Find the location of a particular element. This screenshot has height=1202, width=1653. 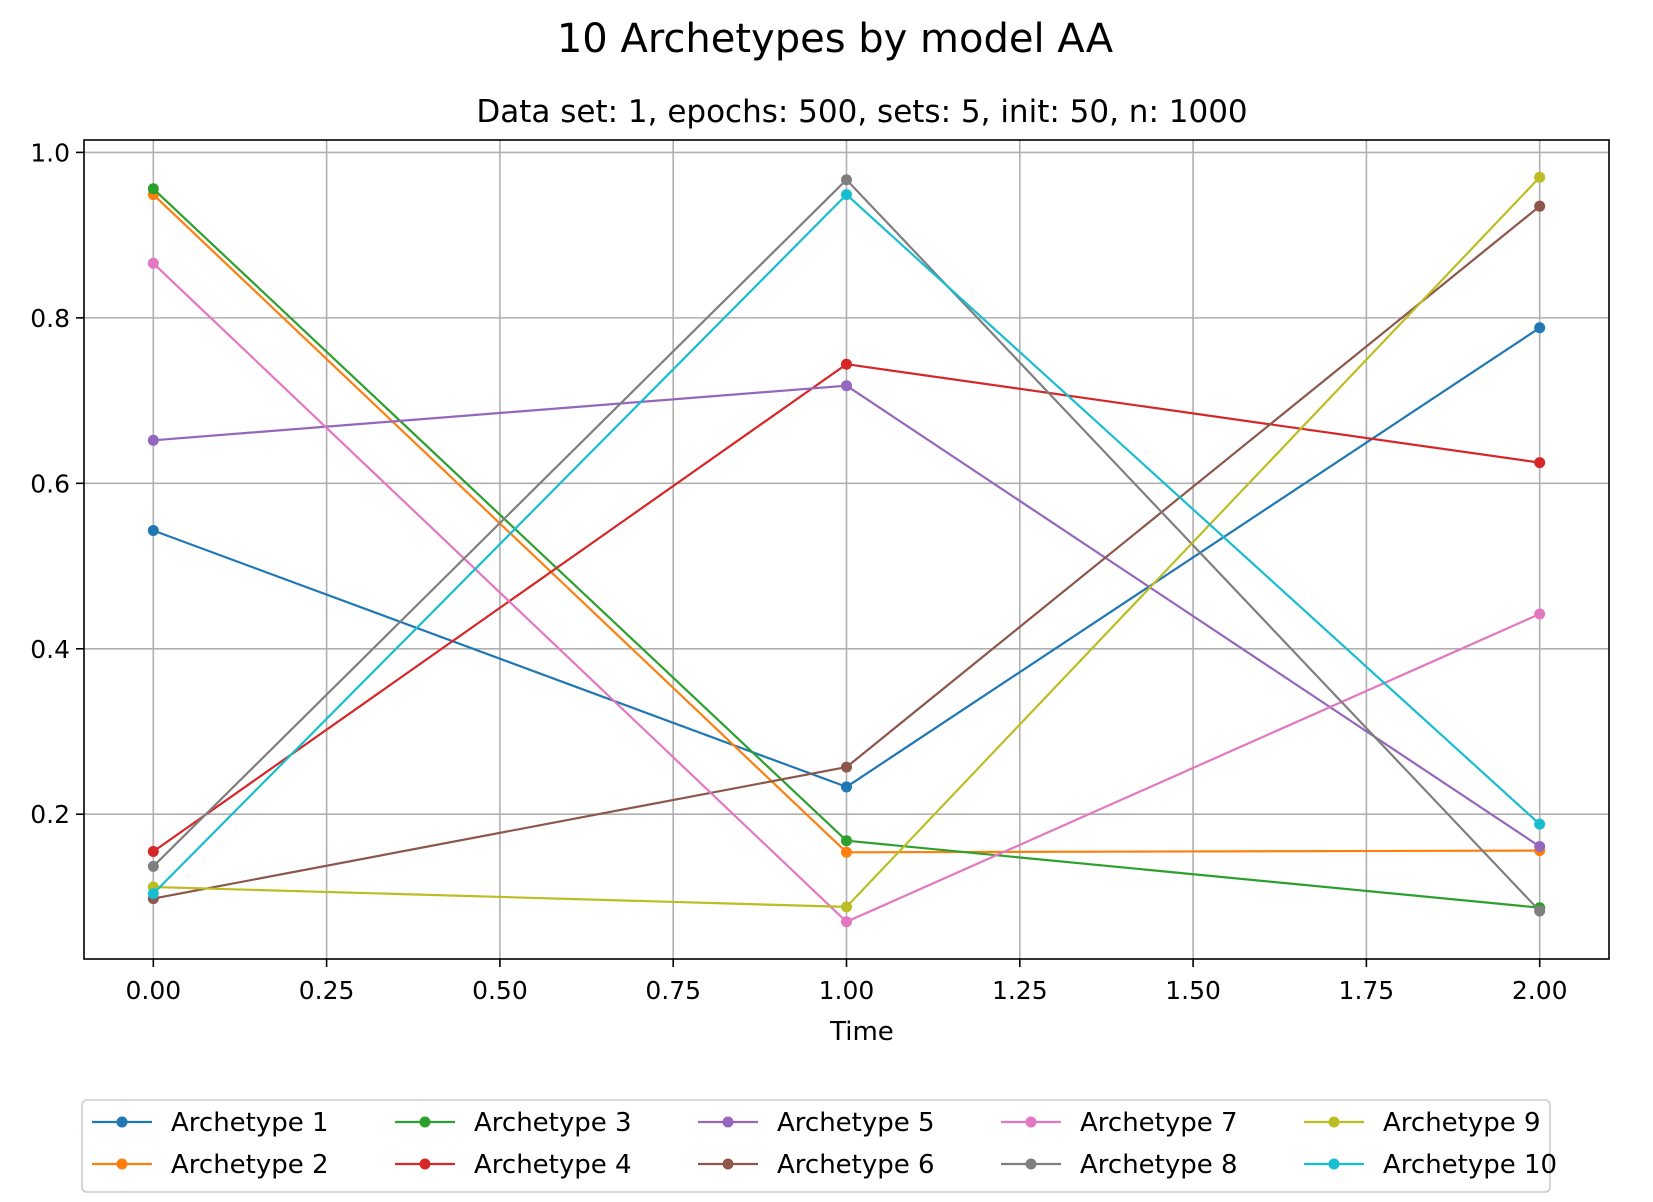

y-tick-label: 1.0 is located at coordinates (50, 152).